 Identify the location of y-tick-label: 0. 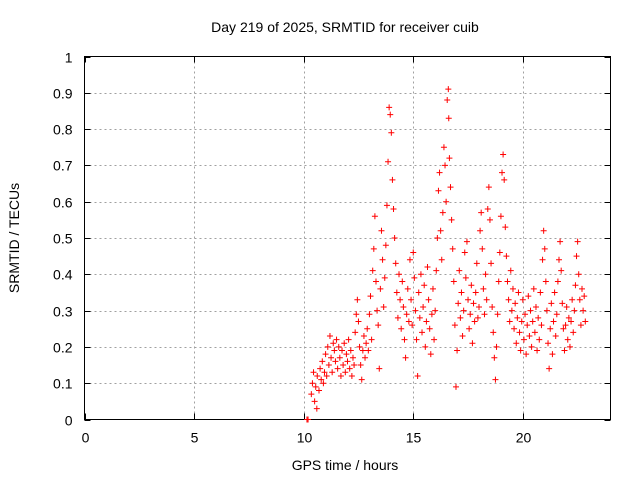
(69, 421).